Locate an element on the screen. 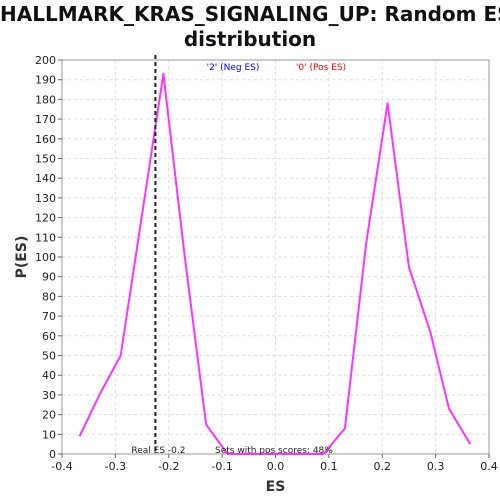 The height and width of the screenshot is (500, 500). x-tick-label: 0.0 is located at coordinates (276, 466).